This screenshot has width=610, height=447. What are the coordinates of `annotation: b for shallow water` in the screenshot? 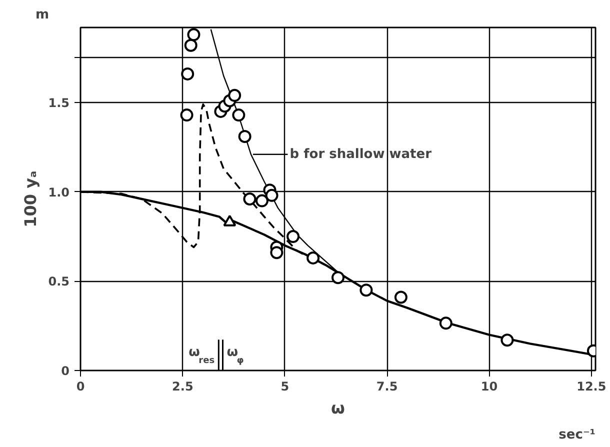 It's located at (361, 154).